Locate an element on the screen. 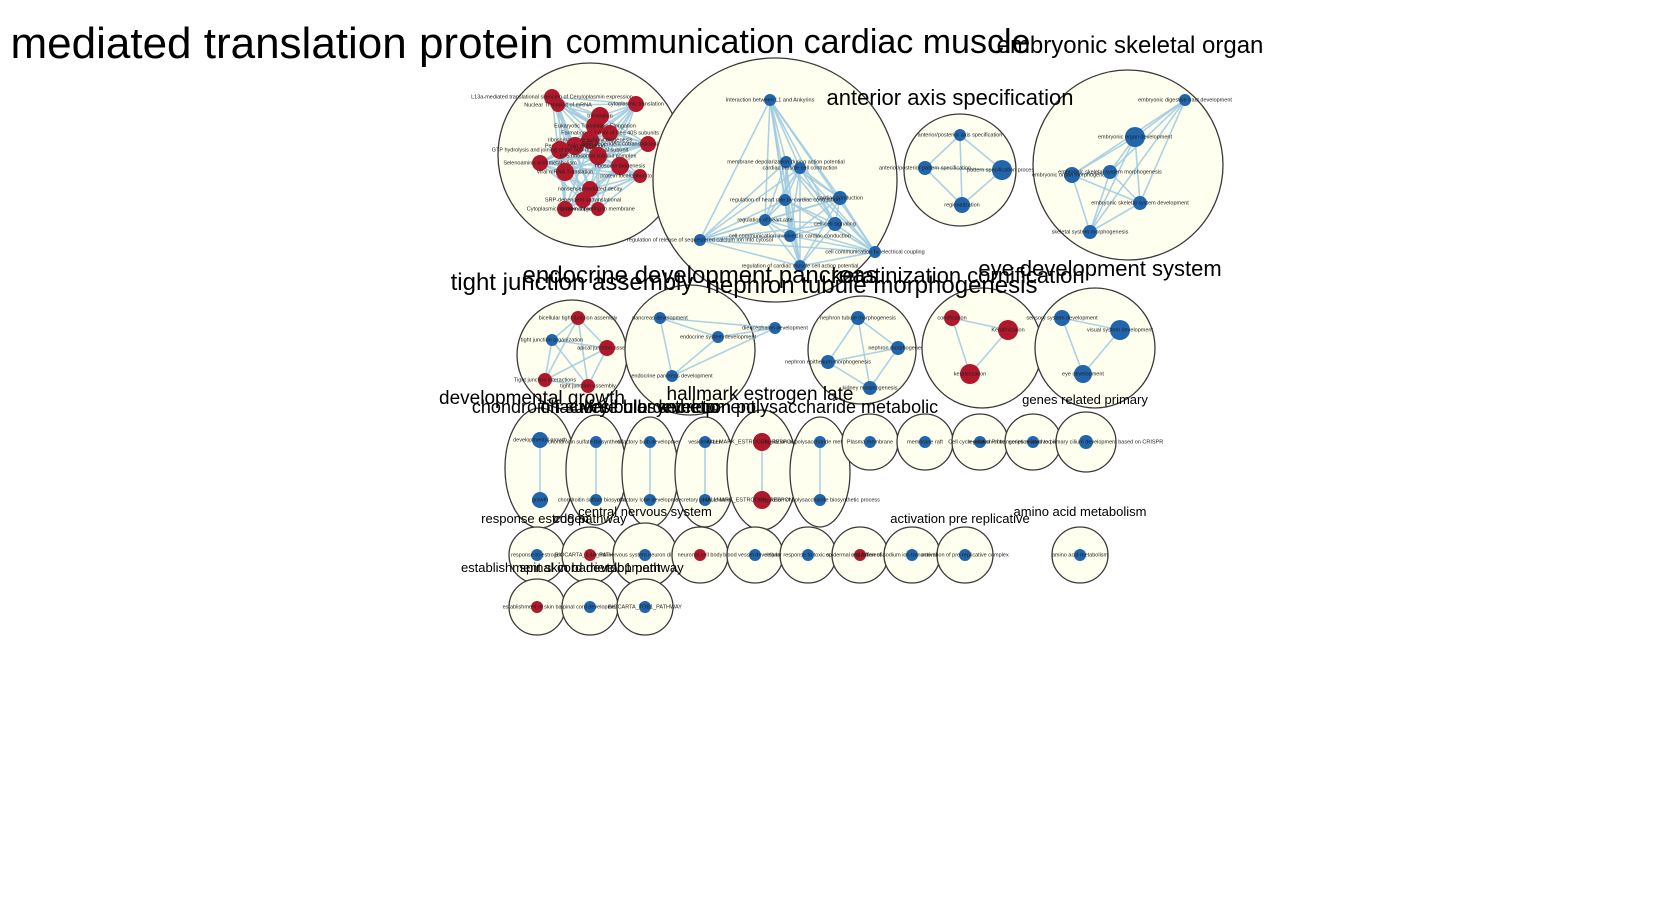  node: olfactory bulb development is located at coordinates (650, 442).